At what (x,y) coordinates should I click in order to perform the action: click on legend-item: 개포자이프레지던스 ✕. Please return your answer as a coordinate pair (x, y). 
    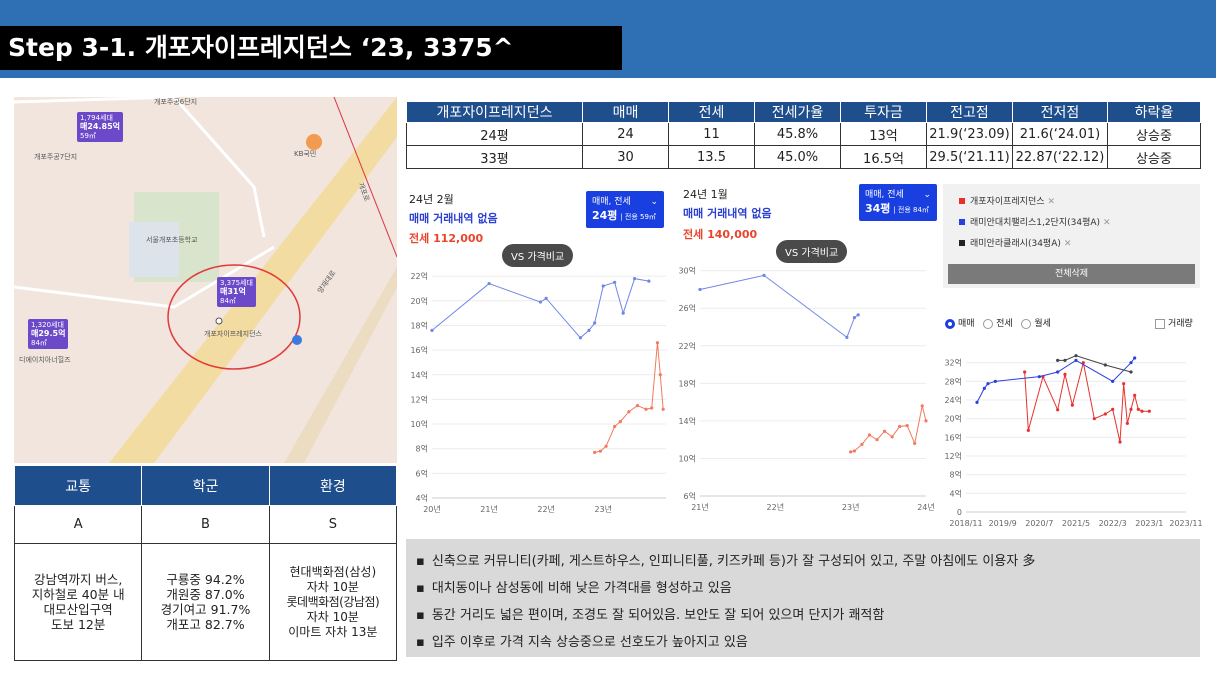
    Looking at the image, I should click on (1007, 200).